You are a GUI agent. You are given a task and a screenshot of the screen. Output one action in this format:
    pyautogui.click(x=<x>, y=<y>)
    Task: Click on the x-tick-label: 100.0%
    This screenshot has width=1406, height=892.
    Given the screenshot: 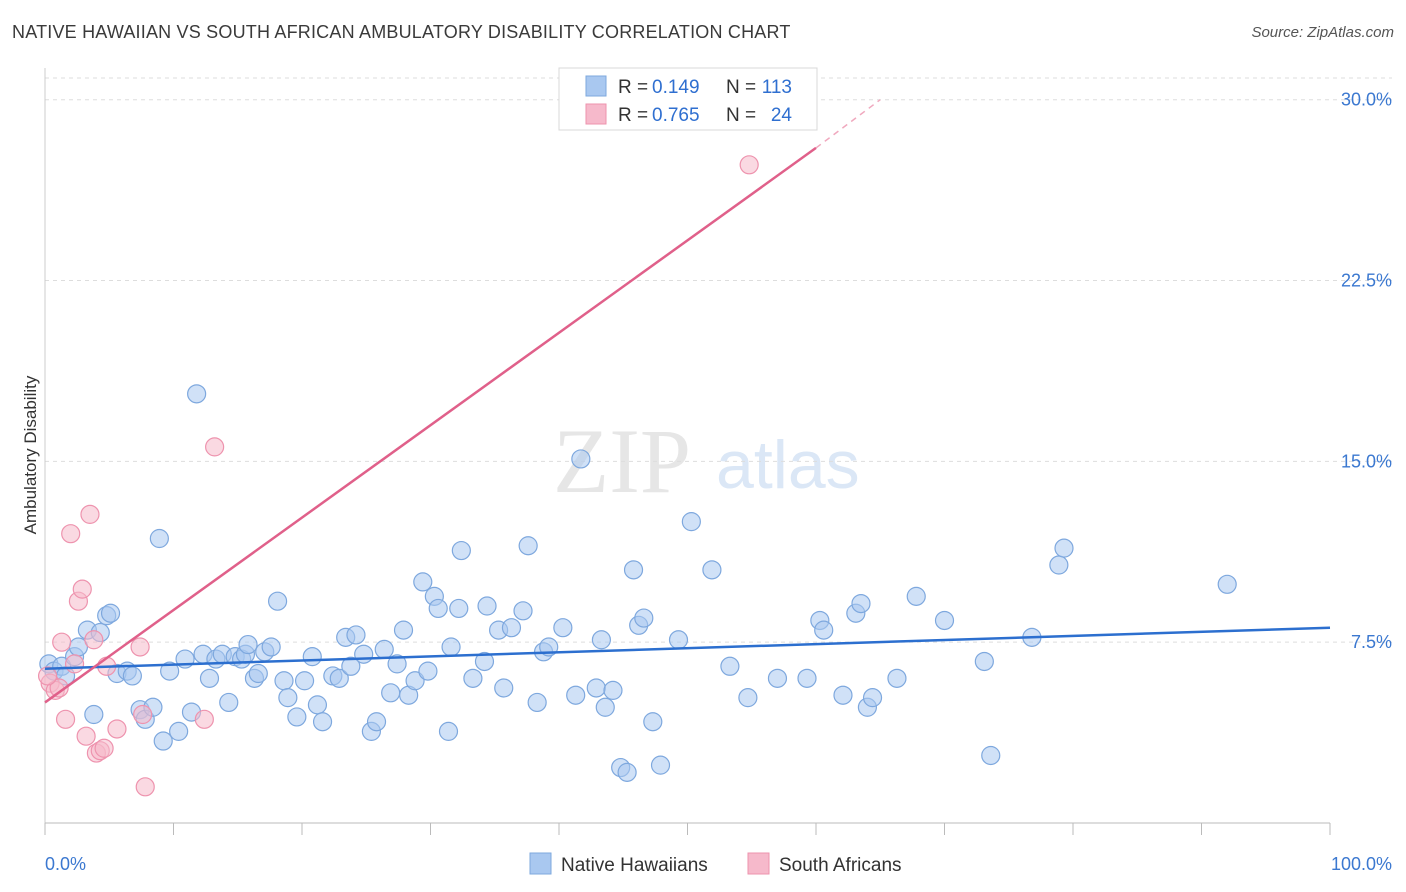 What is the action you would take?
    pyautogui.click(x=1361, y=864)
    